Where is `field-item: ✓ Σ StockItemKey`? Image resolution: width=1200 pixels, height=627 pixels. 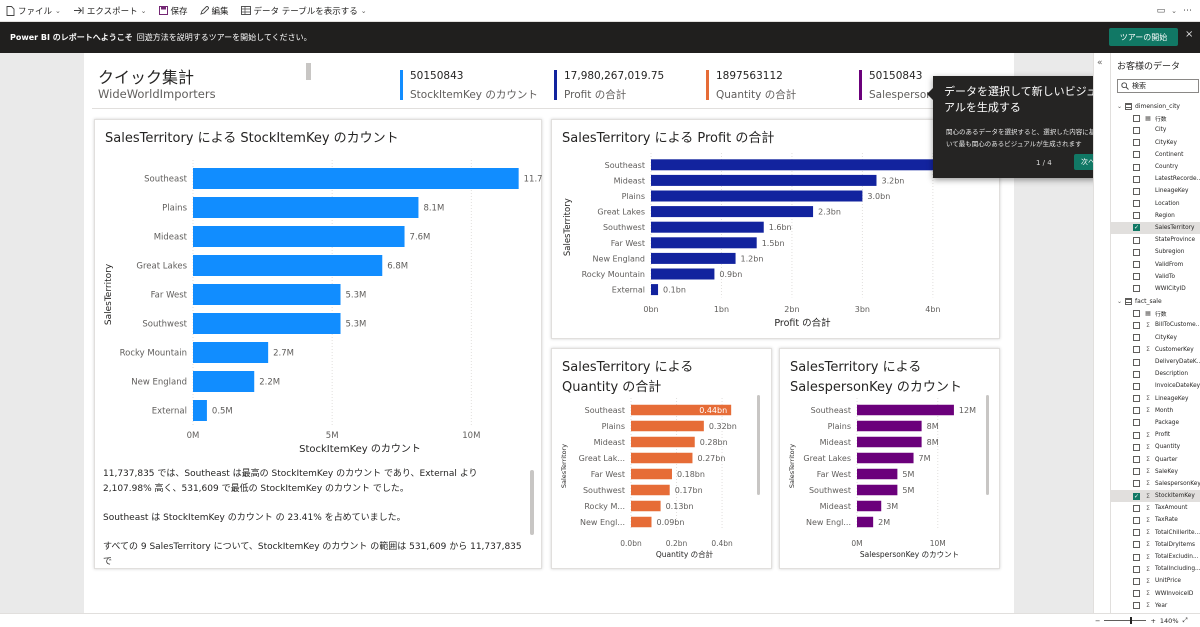 field-item: ✓ Σ StockItemKey is located at coordinates (1155, 496).